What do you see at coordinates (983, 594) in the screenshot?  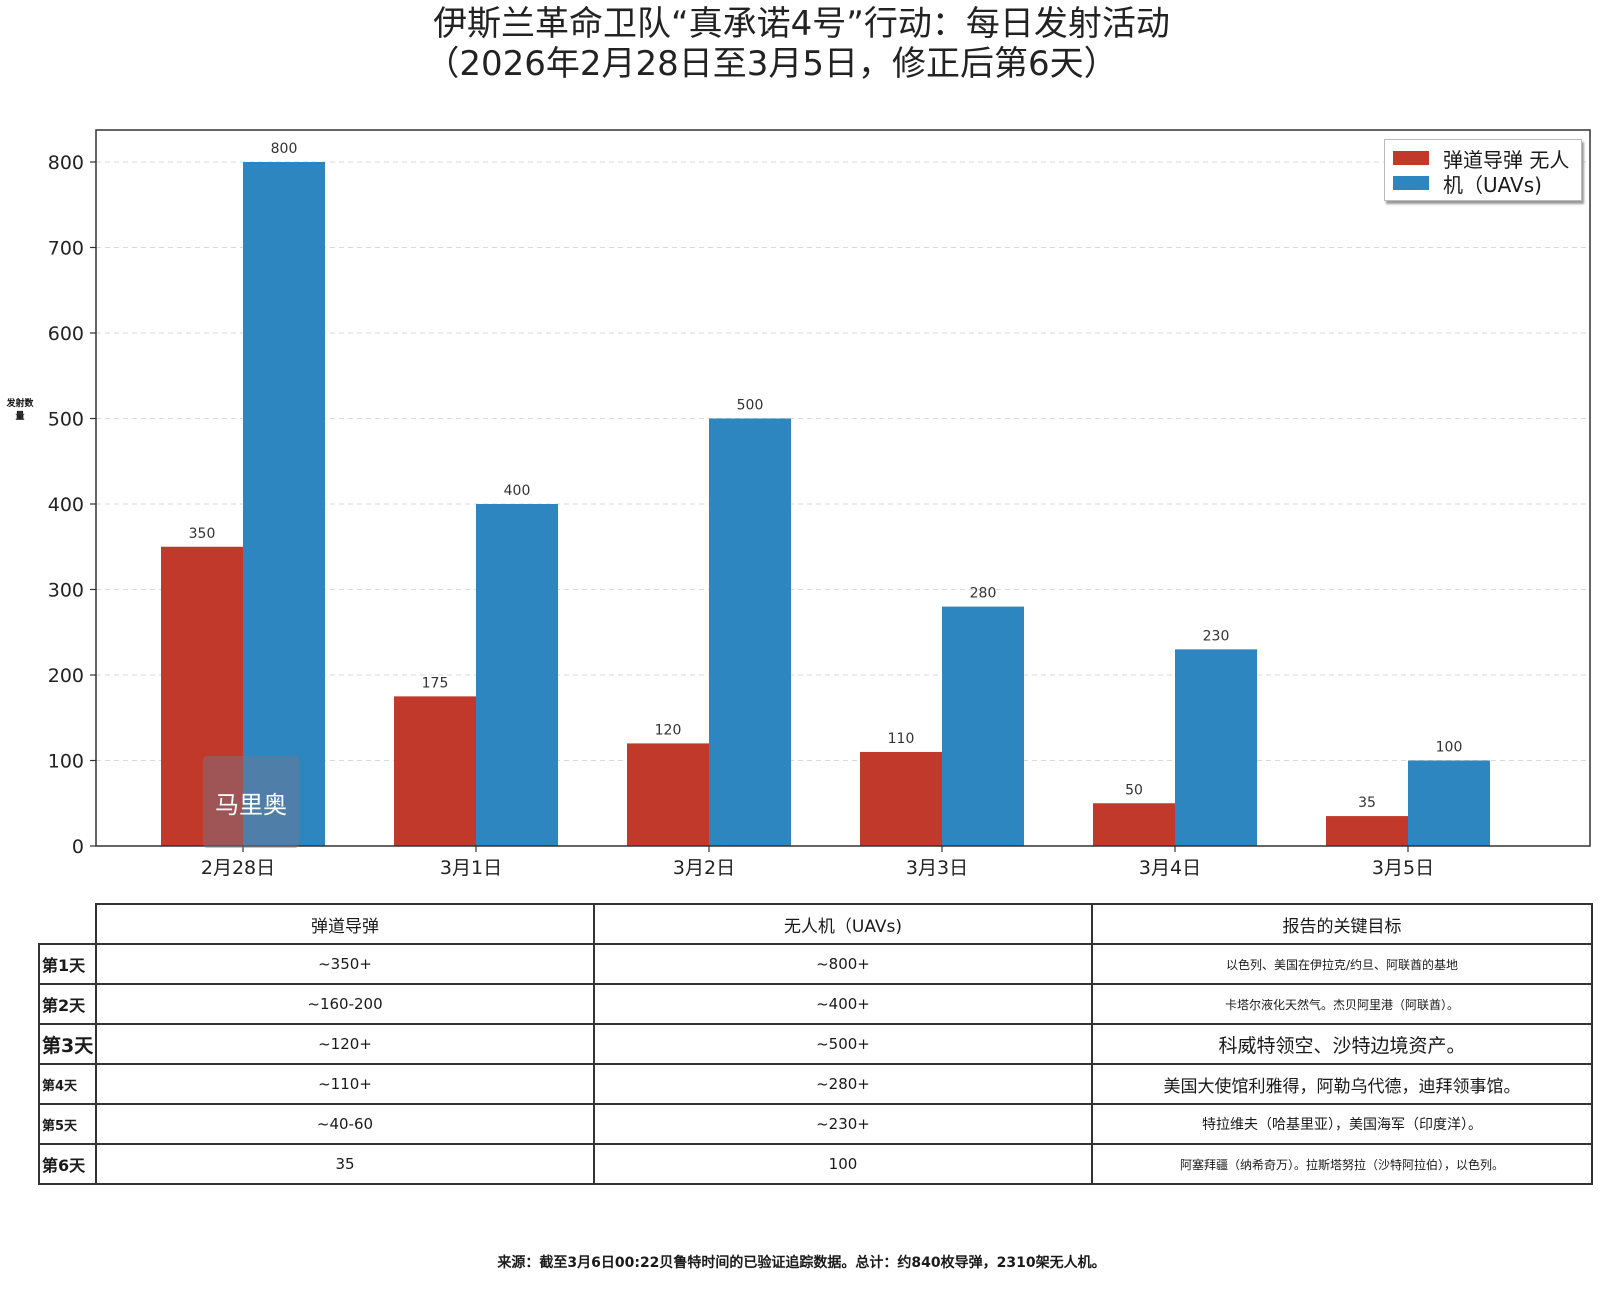 I see `data-label-uav: 280` at bounding box center [983, 594].